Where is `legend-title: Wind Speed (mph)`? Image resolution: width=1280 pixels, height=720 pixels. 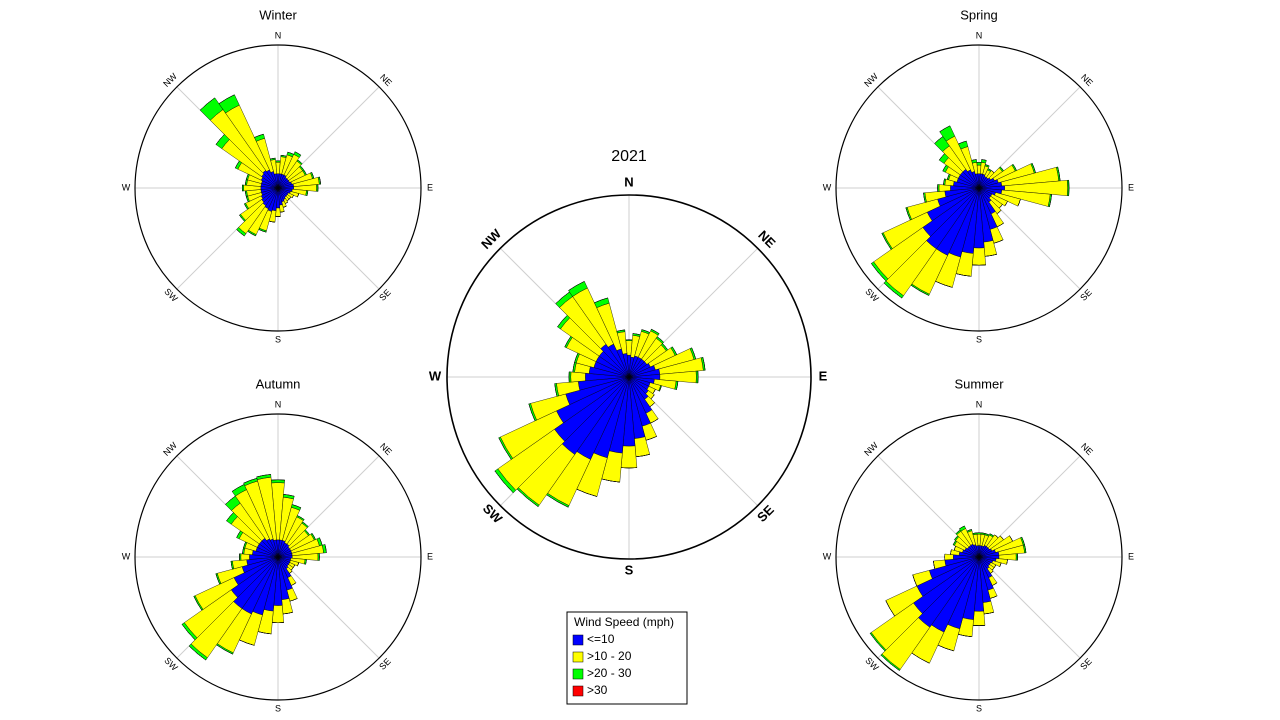
legend-title: Wind Speed (mph) is located at coordinates (624, 622).